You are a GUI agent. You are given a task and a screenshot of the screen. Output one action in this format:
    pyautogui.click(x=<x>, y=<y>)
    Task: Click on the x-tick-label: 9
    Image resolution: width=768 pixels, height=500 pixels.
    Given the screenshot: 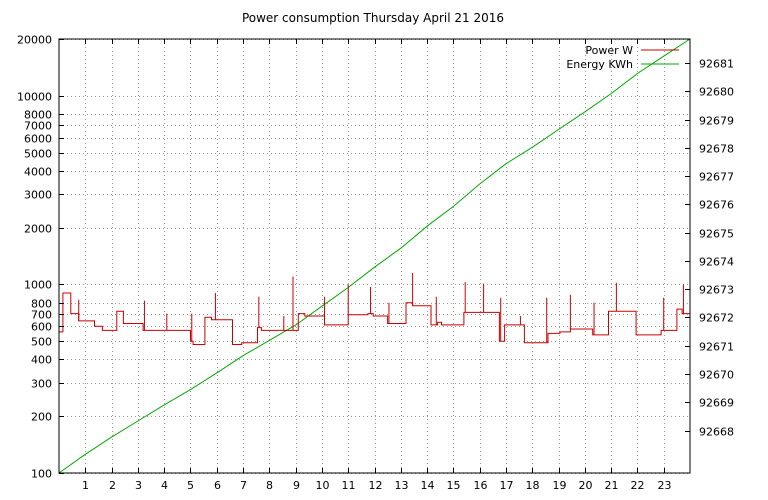 What is the action you would take?
    pyautogui.click(x=296, y=485)
    